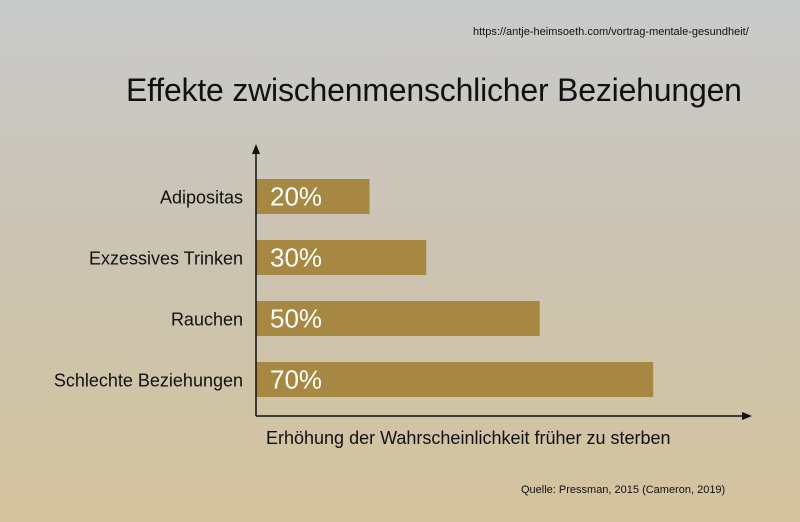 This screenshot has width=800, height=522. What do you see at coordinates (296, 258) in the screenshot?
I see `bar-value-label: 30%` at bounding box center [296, 258].